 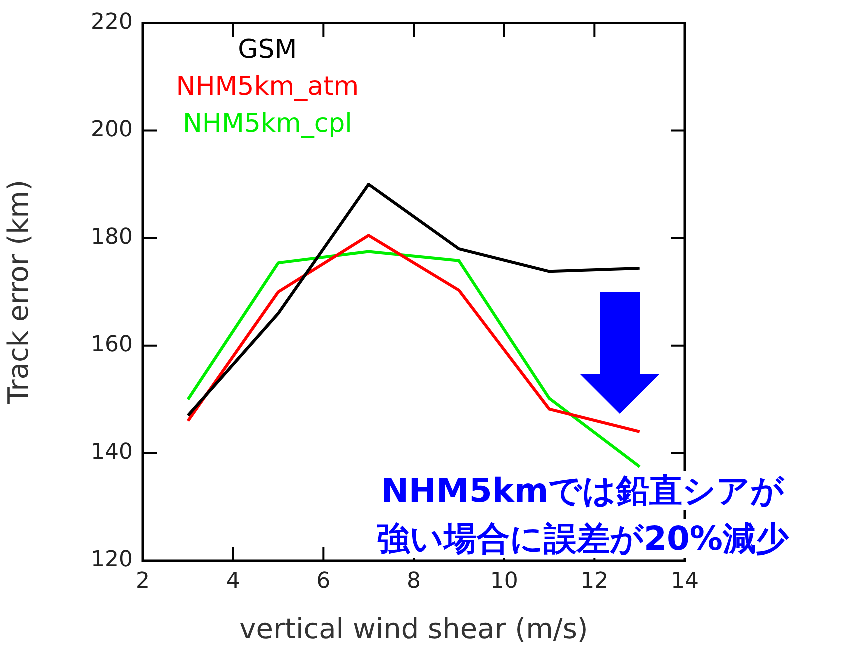 What do you see at coordinates (233, 581) in the screenshot?
I see `x-tick-label: 4` at bounding box center [233, 581].